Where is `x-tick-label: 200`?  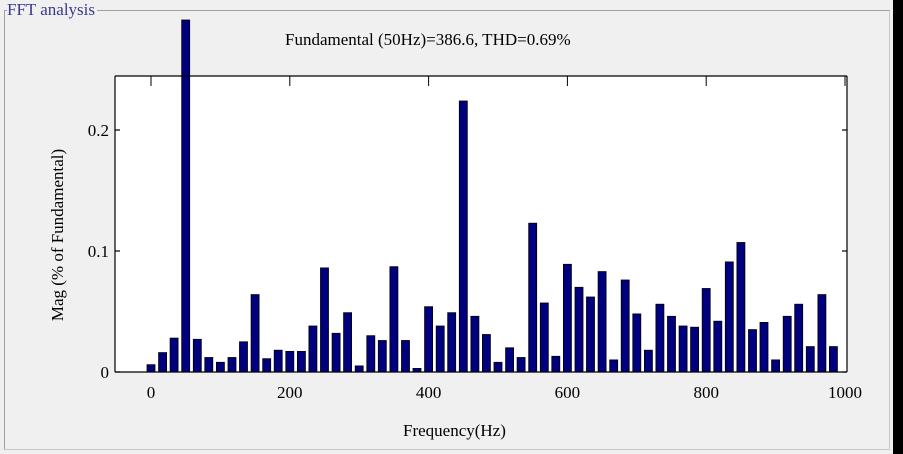 x-tick-label: 200 is located at coordinates (290, 392).